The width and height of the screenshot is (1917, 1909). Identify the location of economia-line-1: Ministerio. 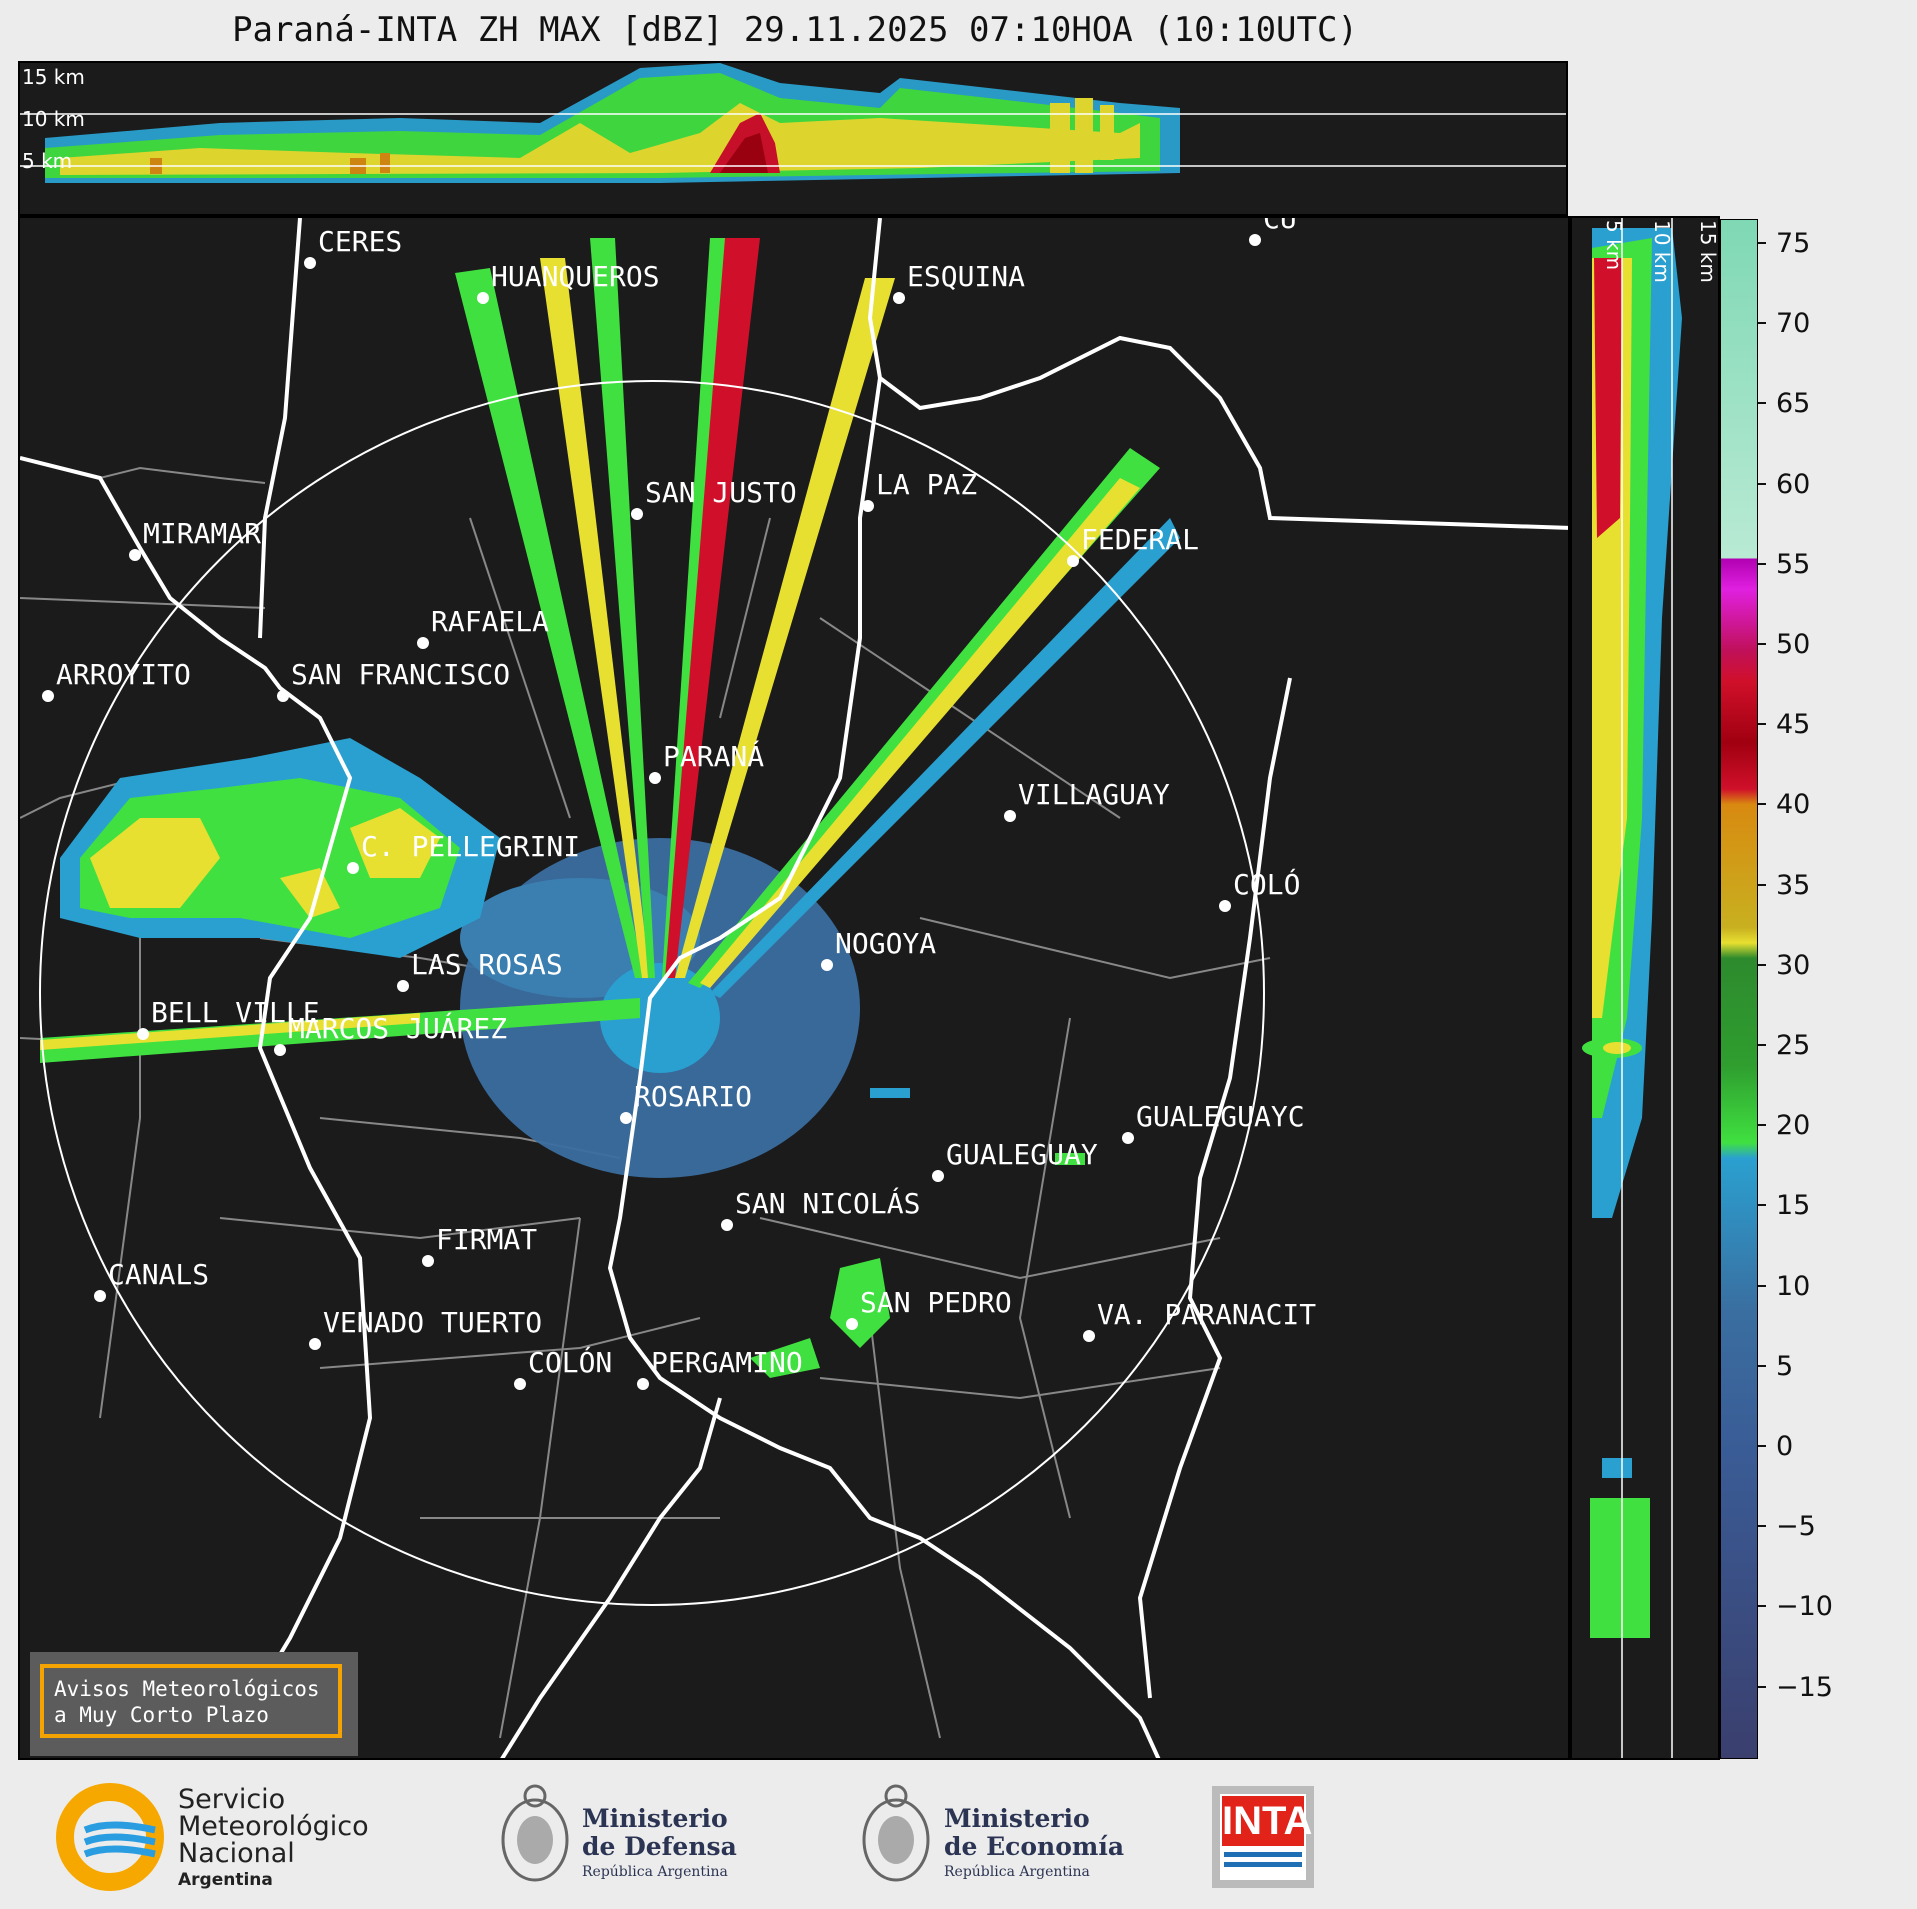
(1017, 1818).